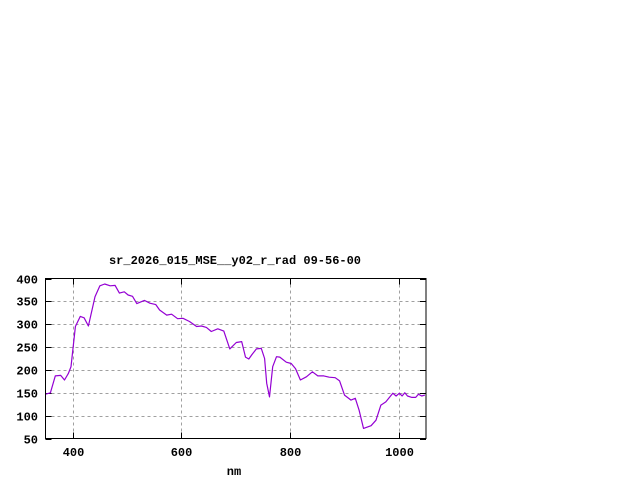 The width and height of the screenshot is (640, 480). I want to click on y-tick-label: 200, so click(27, 372).